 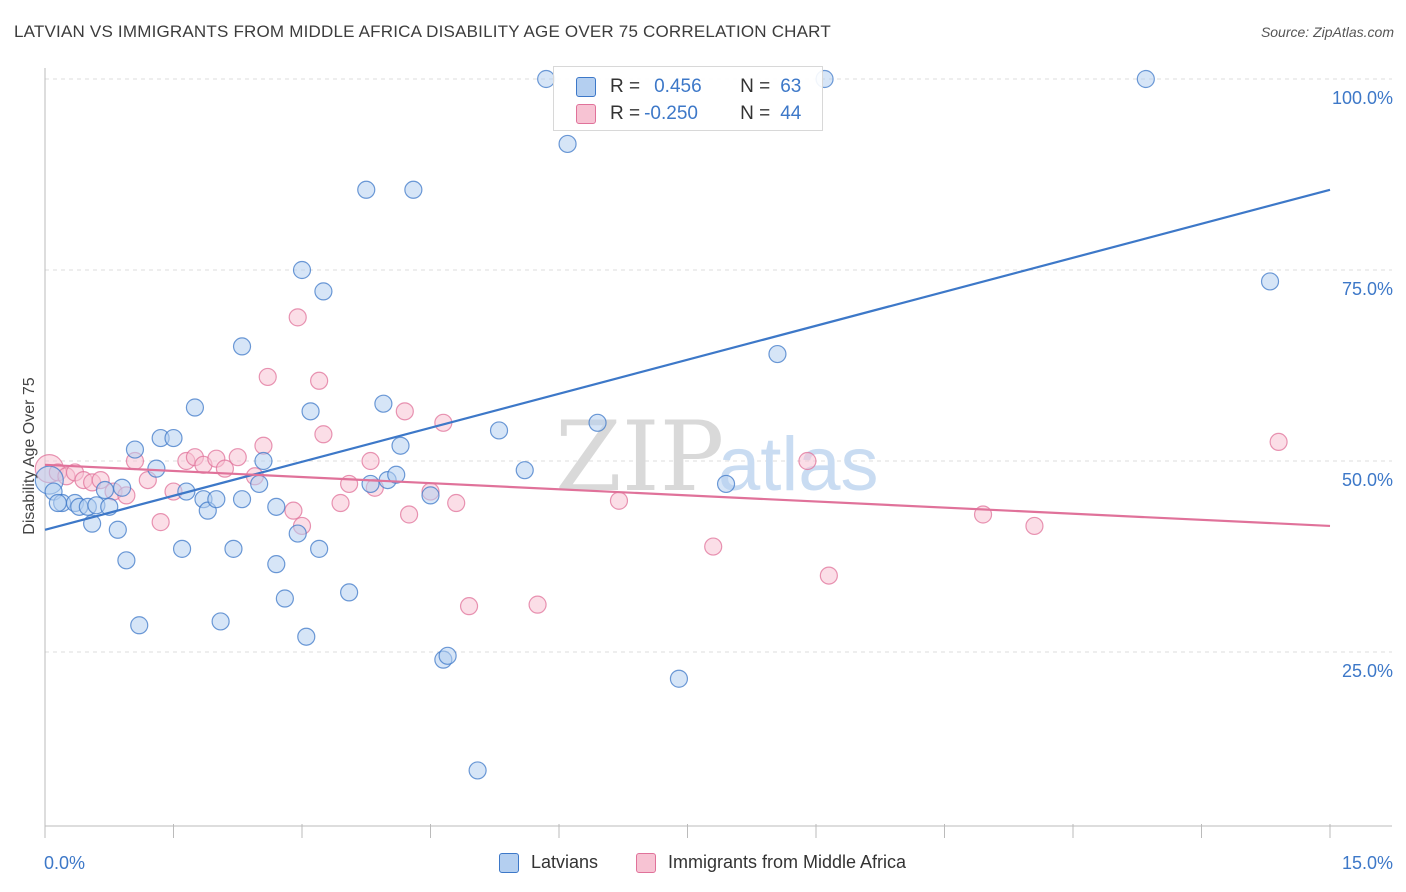 I want to click on latvians-swatch, so click(x=586, y=87).